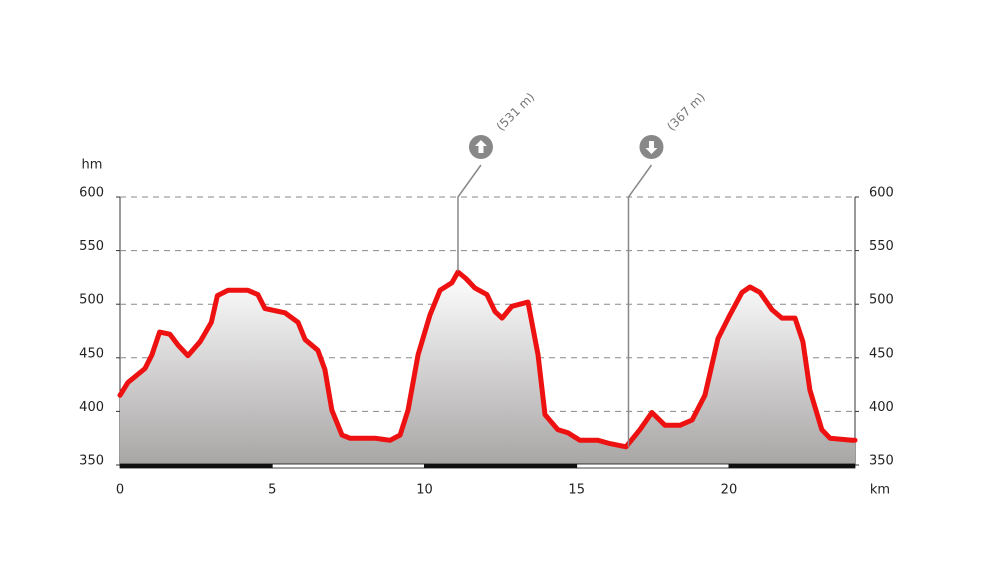 The width and height of the screenshot is (1000, 588). I want to click on annotation-label: (531 m), so click(516, 112).